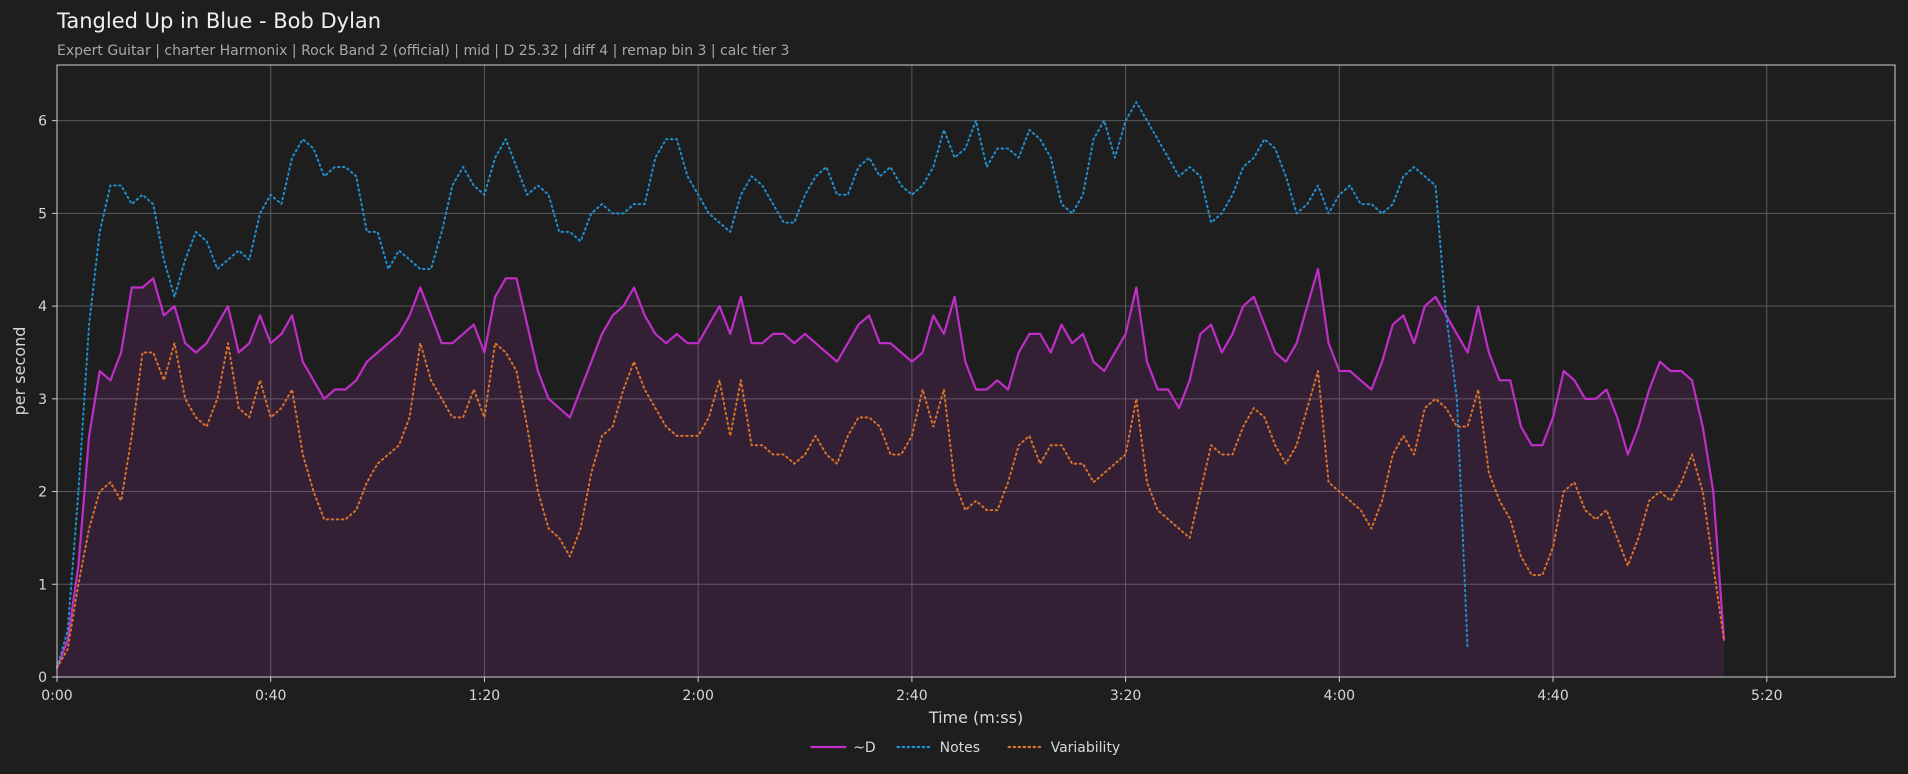  What do you see at coordinates (1339, 696) in the screenshot?
I see `x-tick-label: 4:00` at bounding box center [1339, 696].